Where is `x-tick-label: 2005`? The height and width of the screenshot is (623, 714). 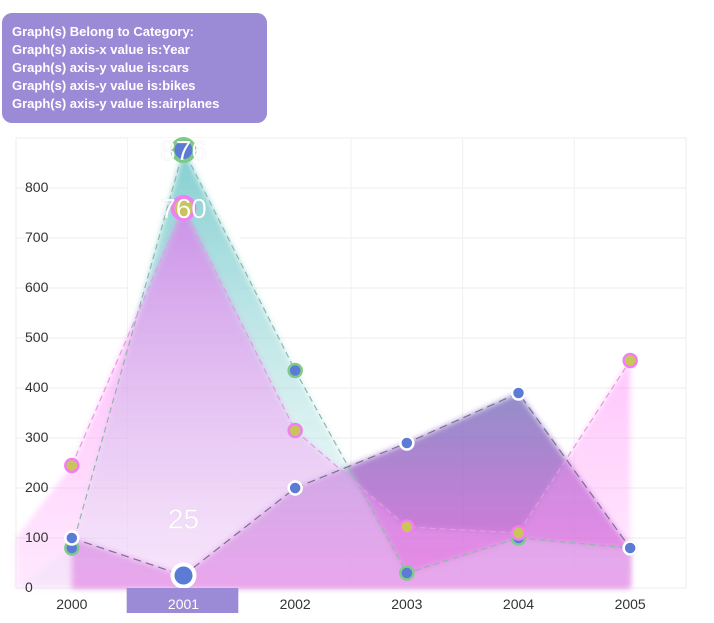 x-tick-label: 2005 is located at coordinates (630, 604).